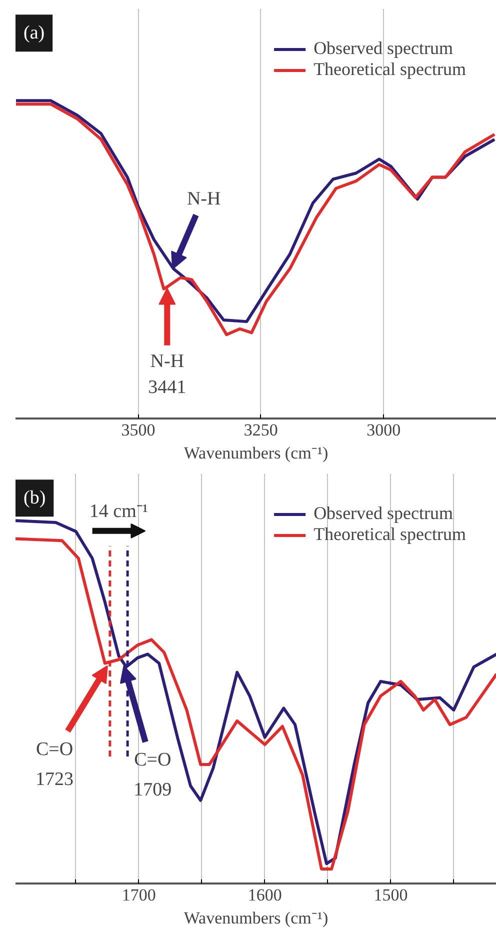 This screenshot has width=496, height=937. What do you see at coordinates (55, 764) in the screenshot?
I see `annotation: C=O 1723` at bounding box center [55, 764].